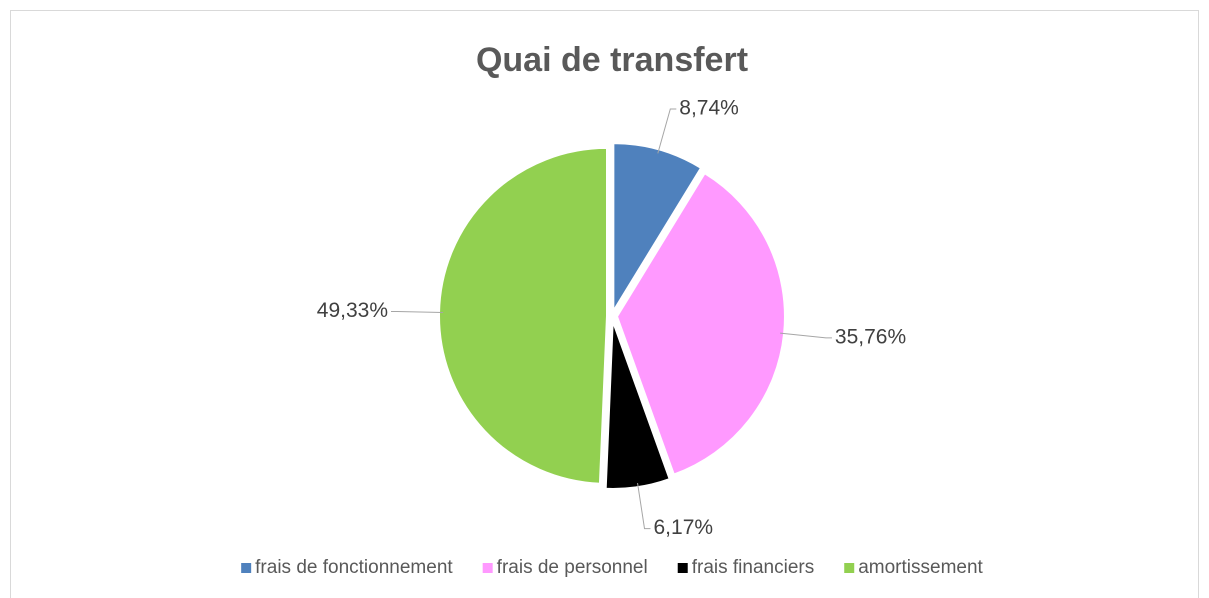  Describe the element at coordinates (684, 527) in the screenshot. I see `data-label: 6,17%` at that location.